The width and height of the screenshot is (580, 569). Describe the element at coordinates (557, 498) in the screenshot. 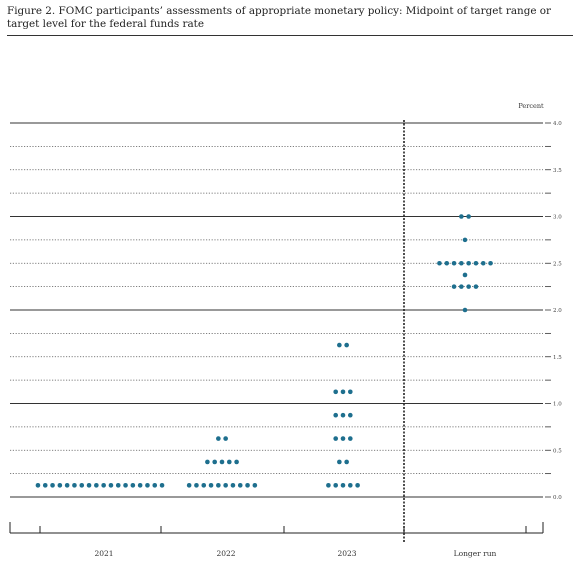

I see `y-tick-label: 0.0` at that location.